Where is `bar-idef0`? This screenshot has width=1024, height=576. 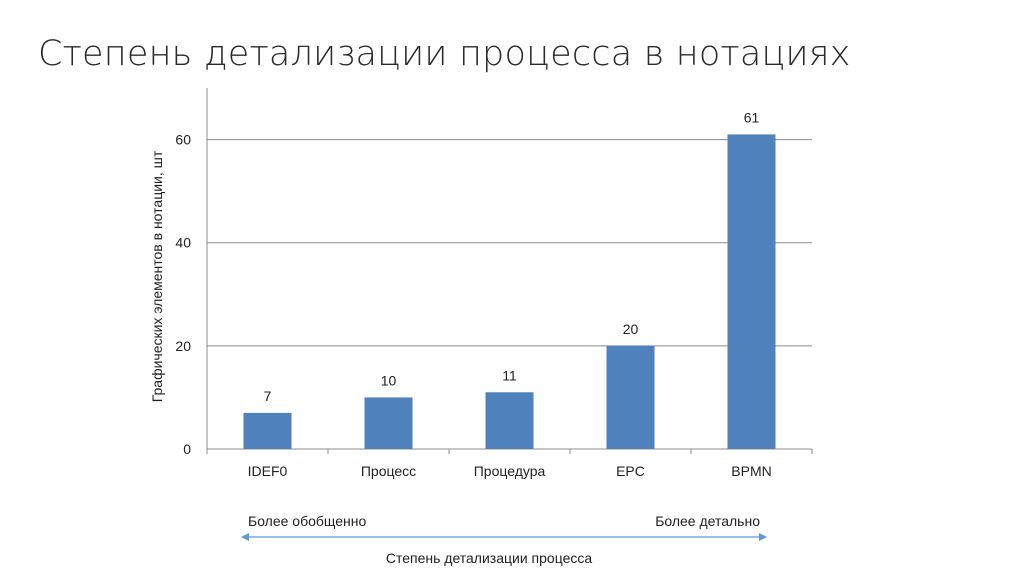
bar-idef0 is located at coordinates (267, 430).